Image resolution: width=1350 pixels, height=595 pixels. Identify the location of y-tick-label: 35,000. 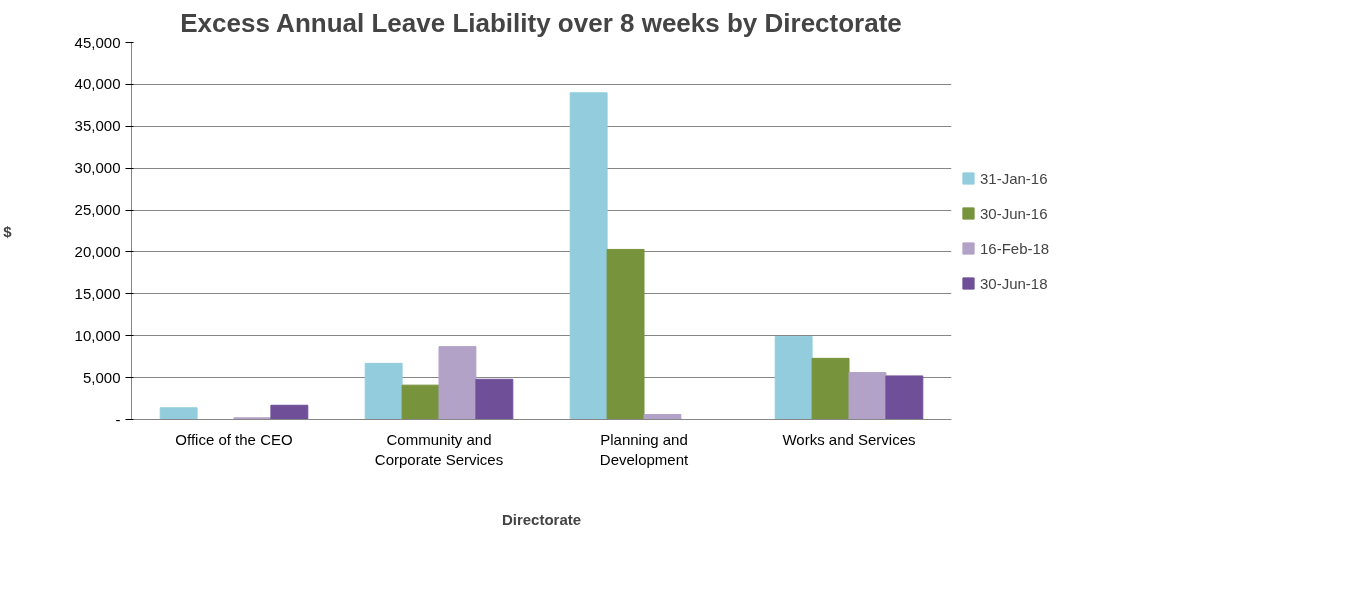
(97, 126).